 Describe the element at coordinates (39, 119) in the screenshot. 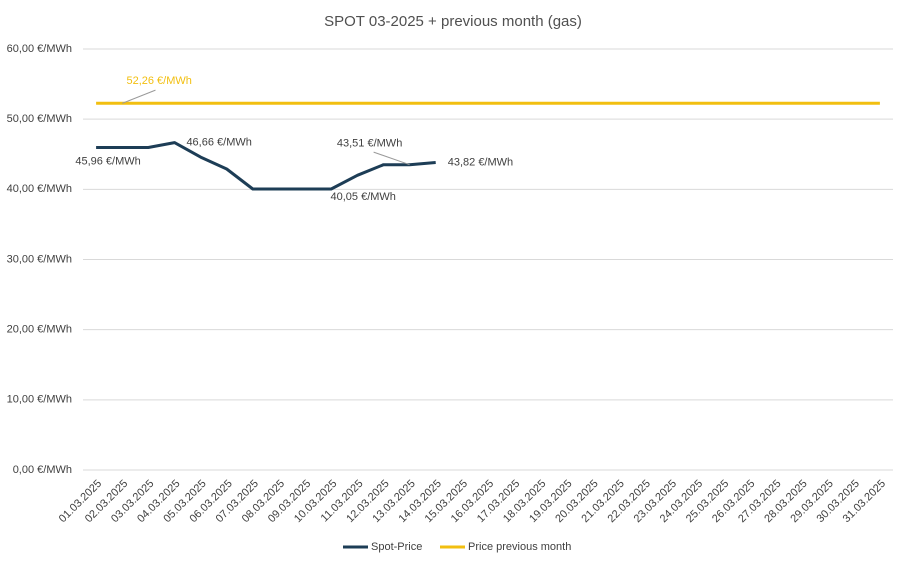

I see `y-tick-label: 50,00 €/MWh` at that location.